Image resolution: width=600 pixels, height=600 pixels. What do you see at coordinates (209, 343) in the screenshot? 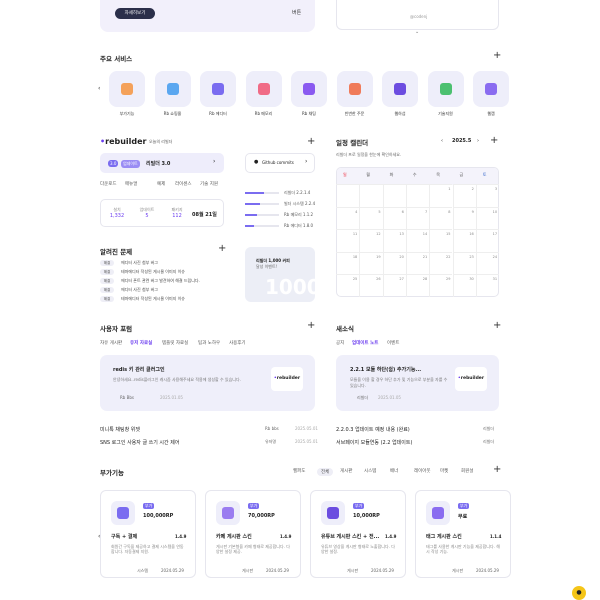
I see `forum-tab-3: 팁과 노하우` at bounding box center [209, 343].